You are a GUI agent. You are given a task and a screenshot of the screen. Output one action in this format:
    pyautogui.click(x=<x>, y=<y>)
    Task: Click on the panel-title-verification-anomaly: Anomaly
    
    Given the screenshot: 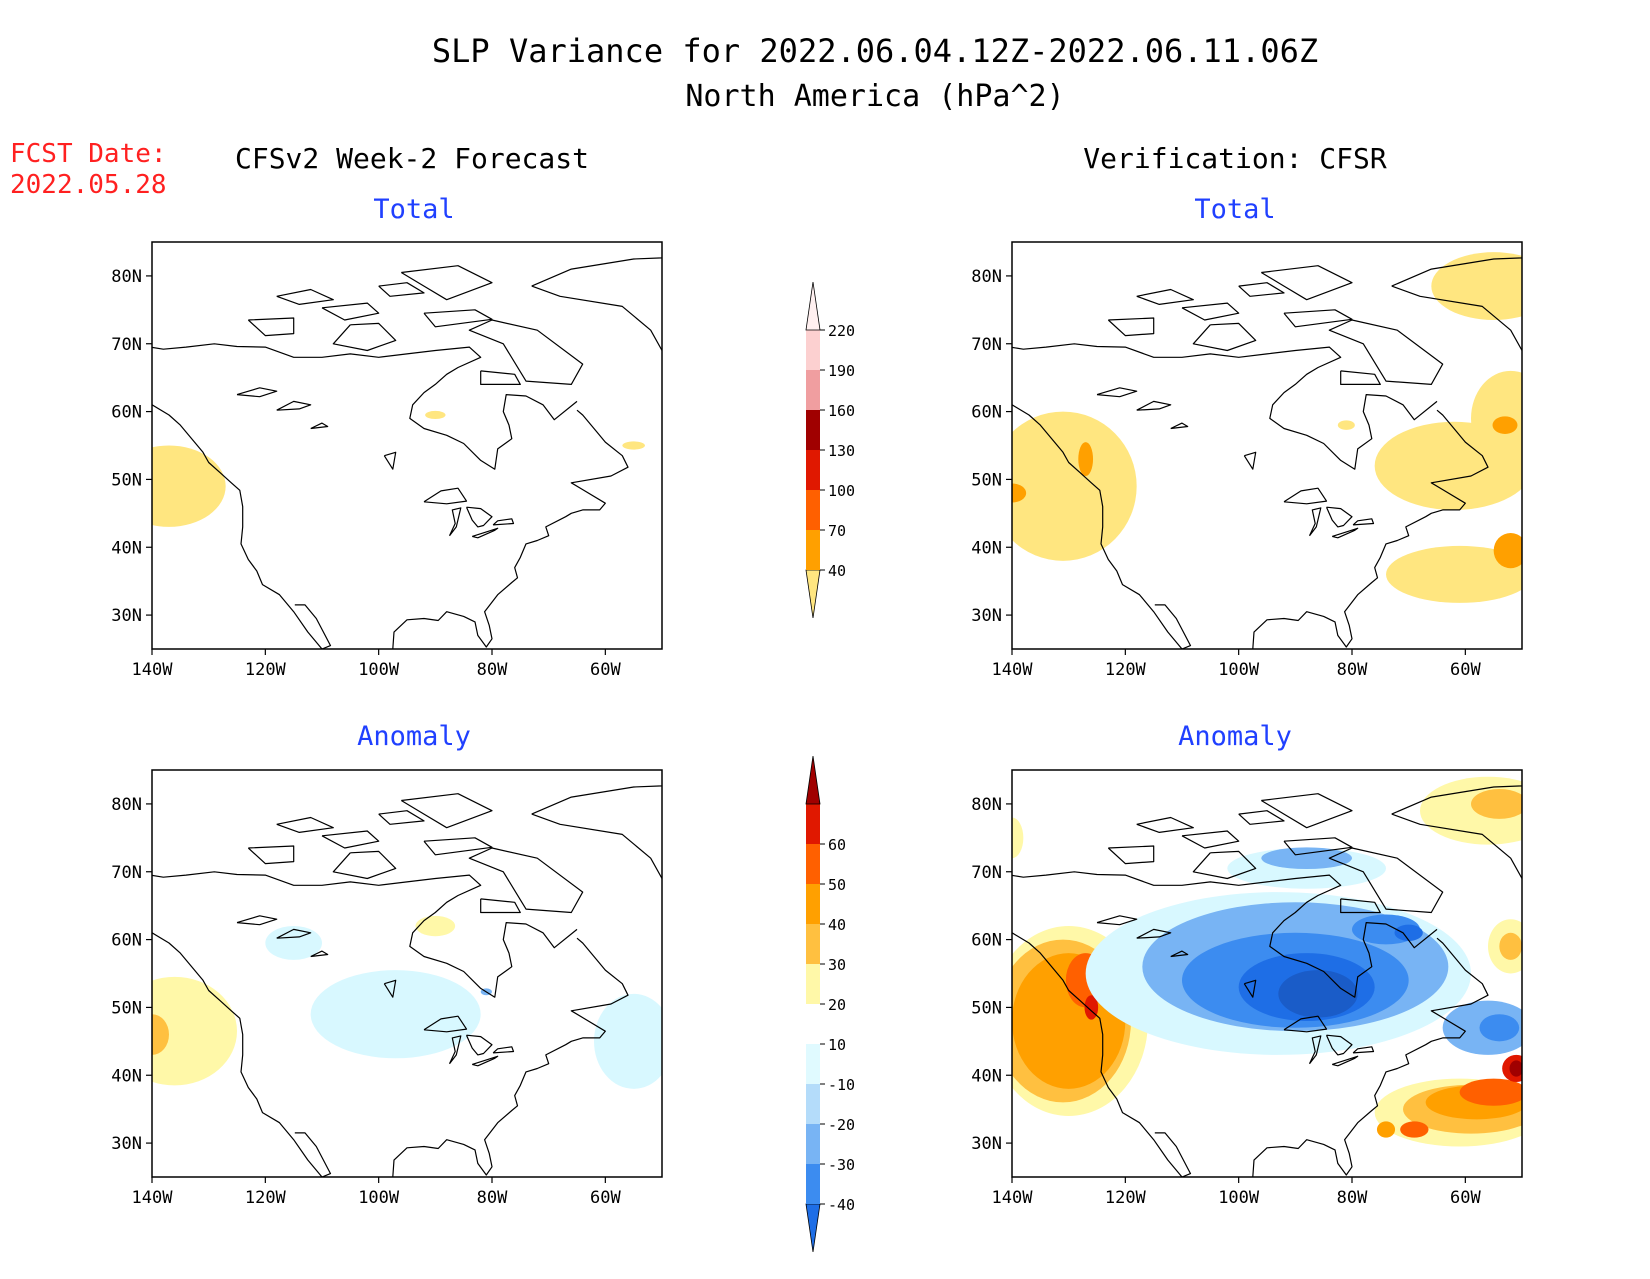 What is the action you would take?
    pyautogui.click(x=1235, y=736)
    